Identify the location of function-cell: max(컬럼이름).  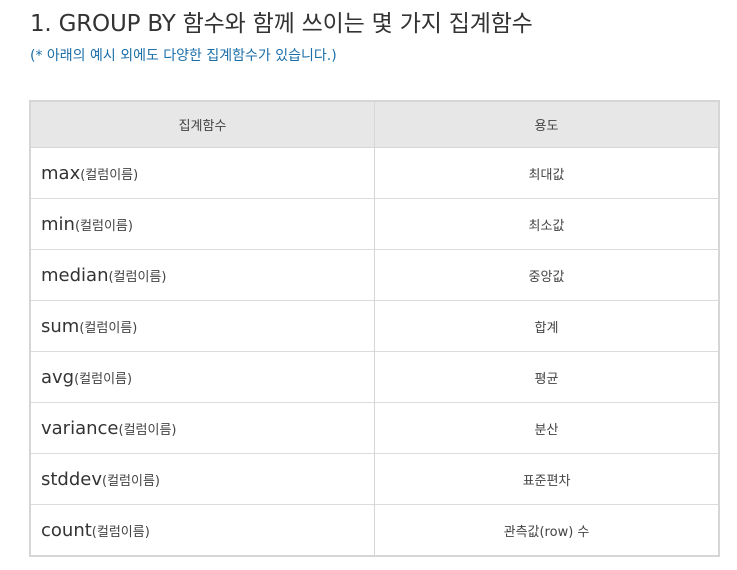
(203, 173).